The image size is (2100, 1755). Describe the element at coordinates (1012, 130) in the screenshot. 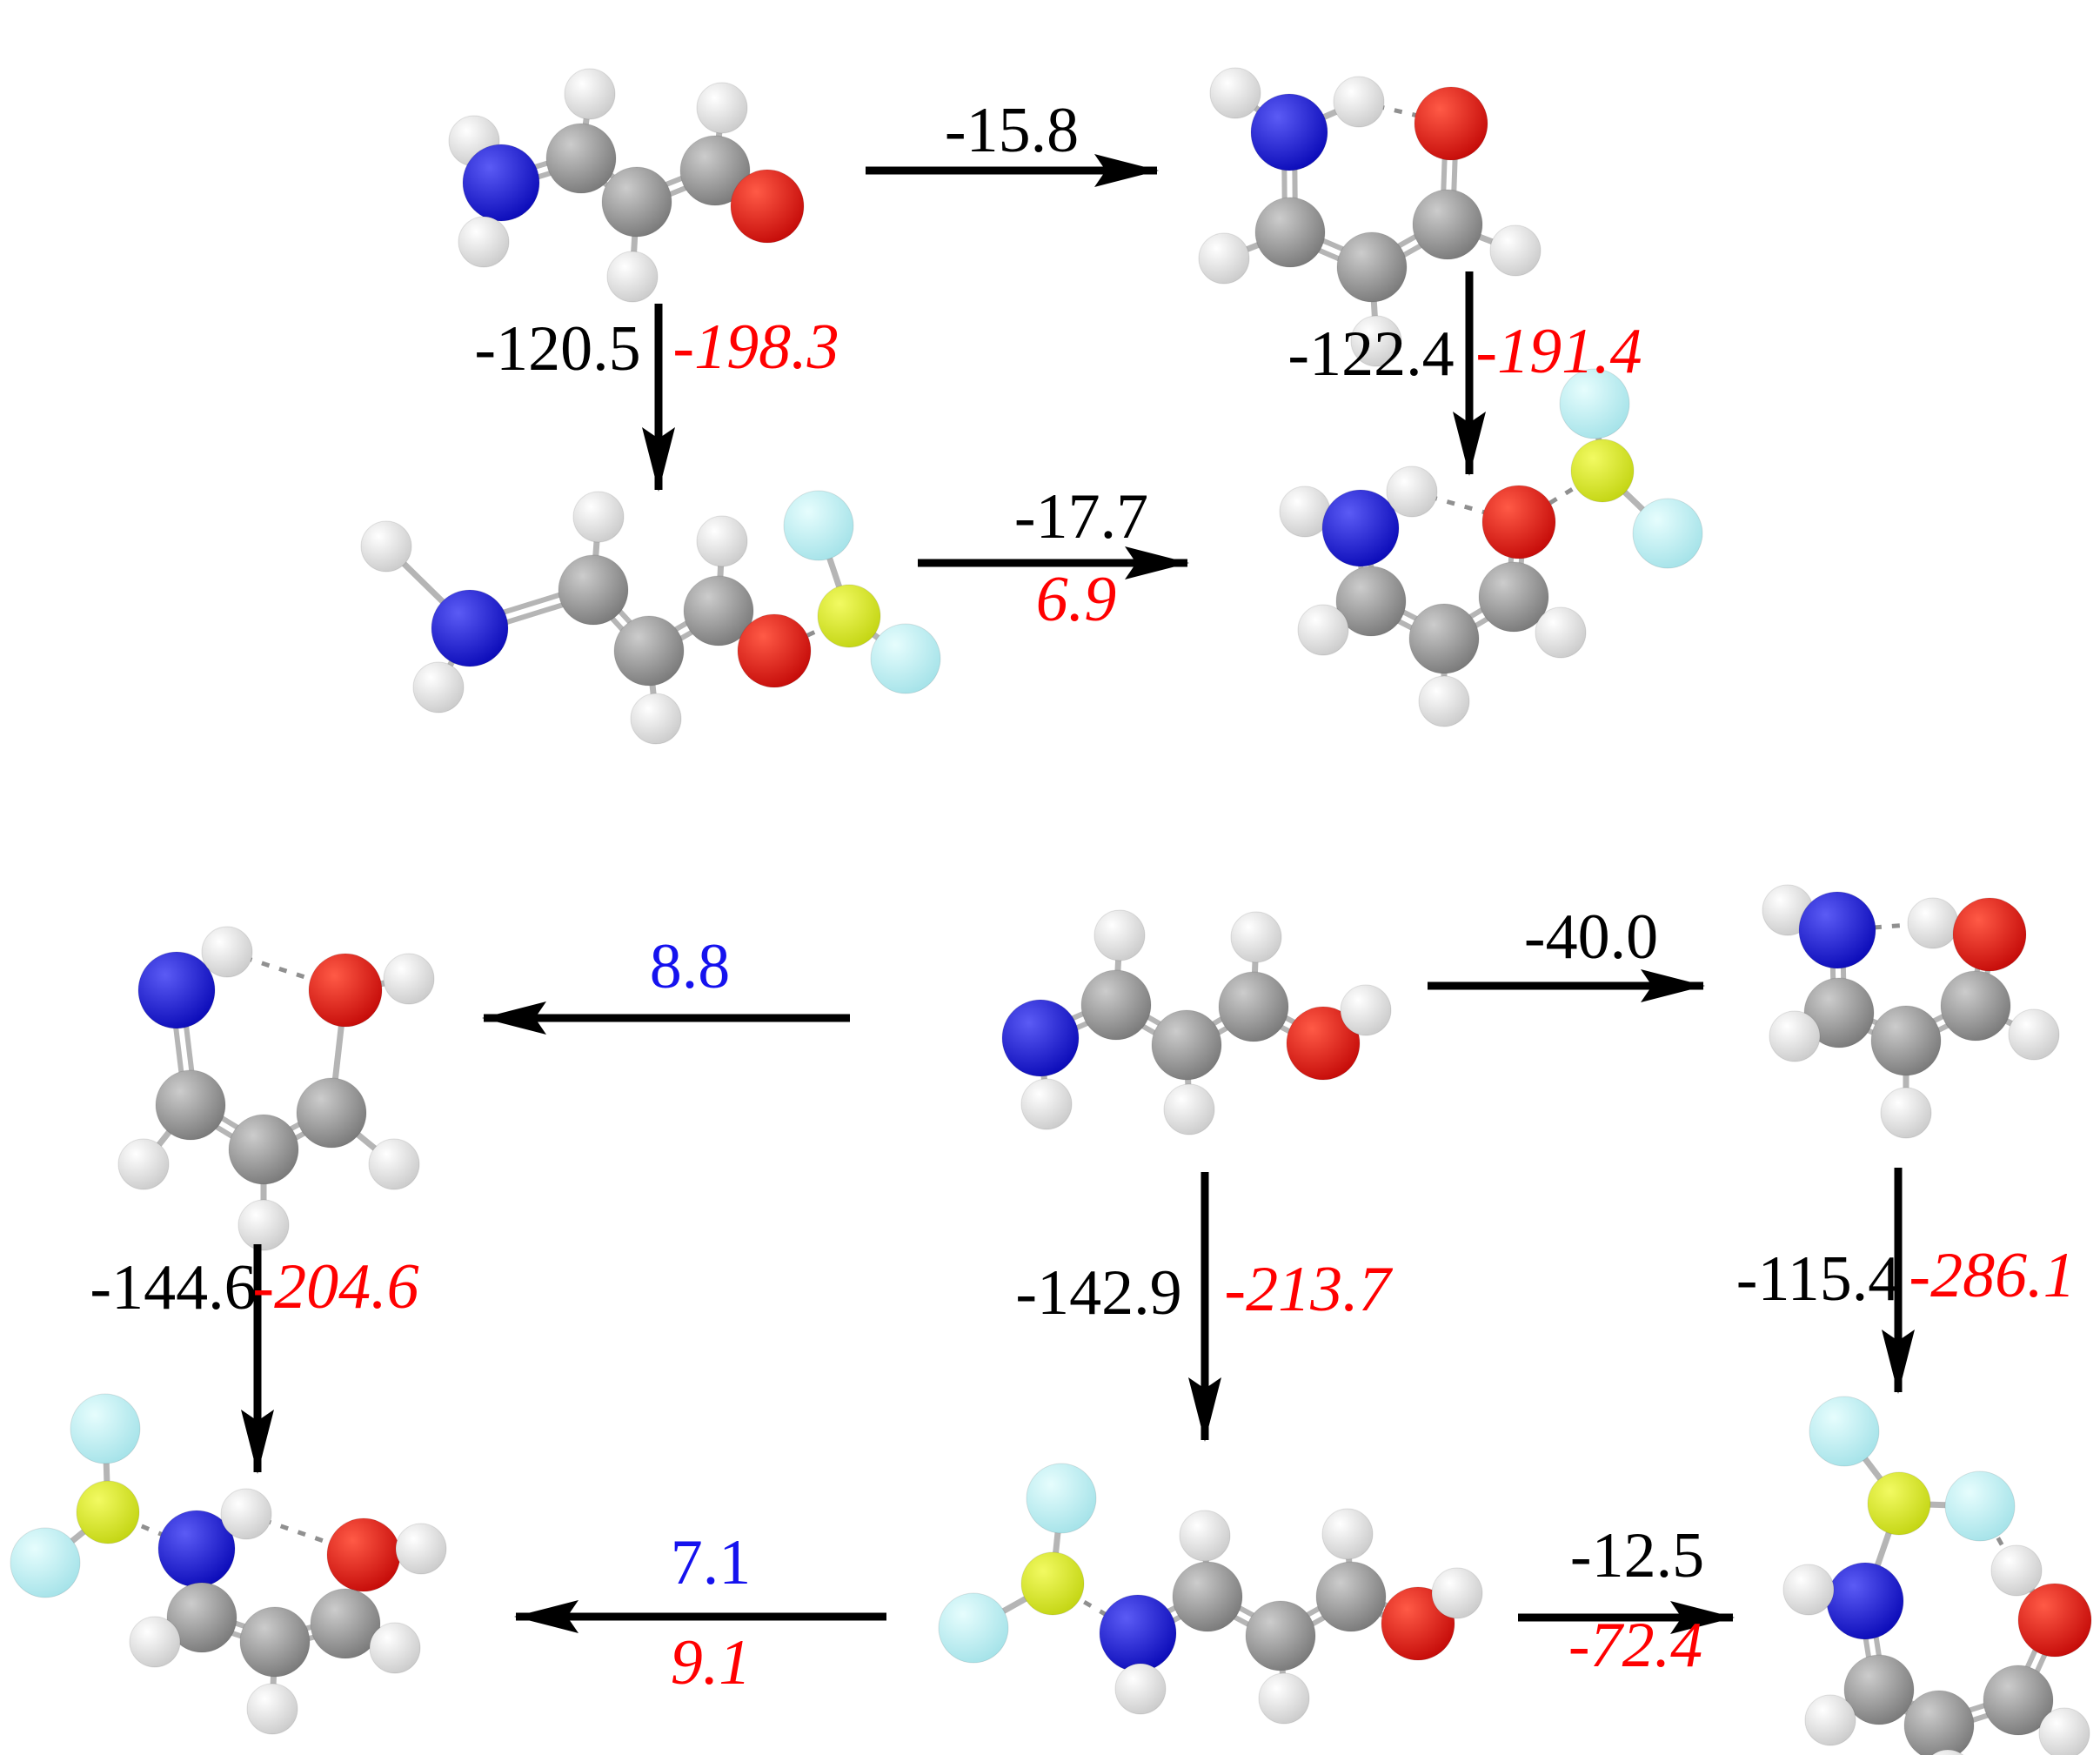

I see `energy-label-top-isomerization: -15.8` at that location.